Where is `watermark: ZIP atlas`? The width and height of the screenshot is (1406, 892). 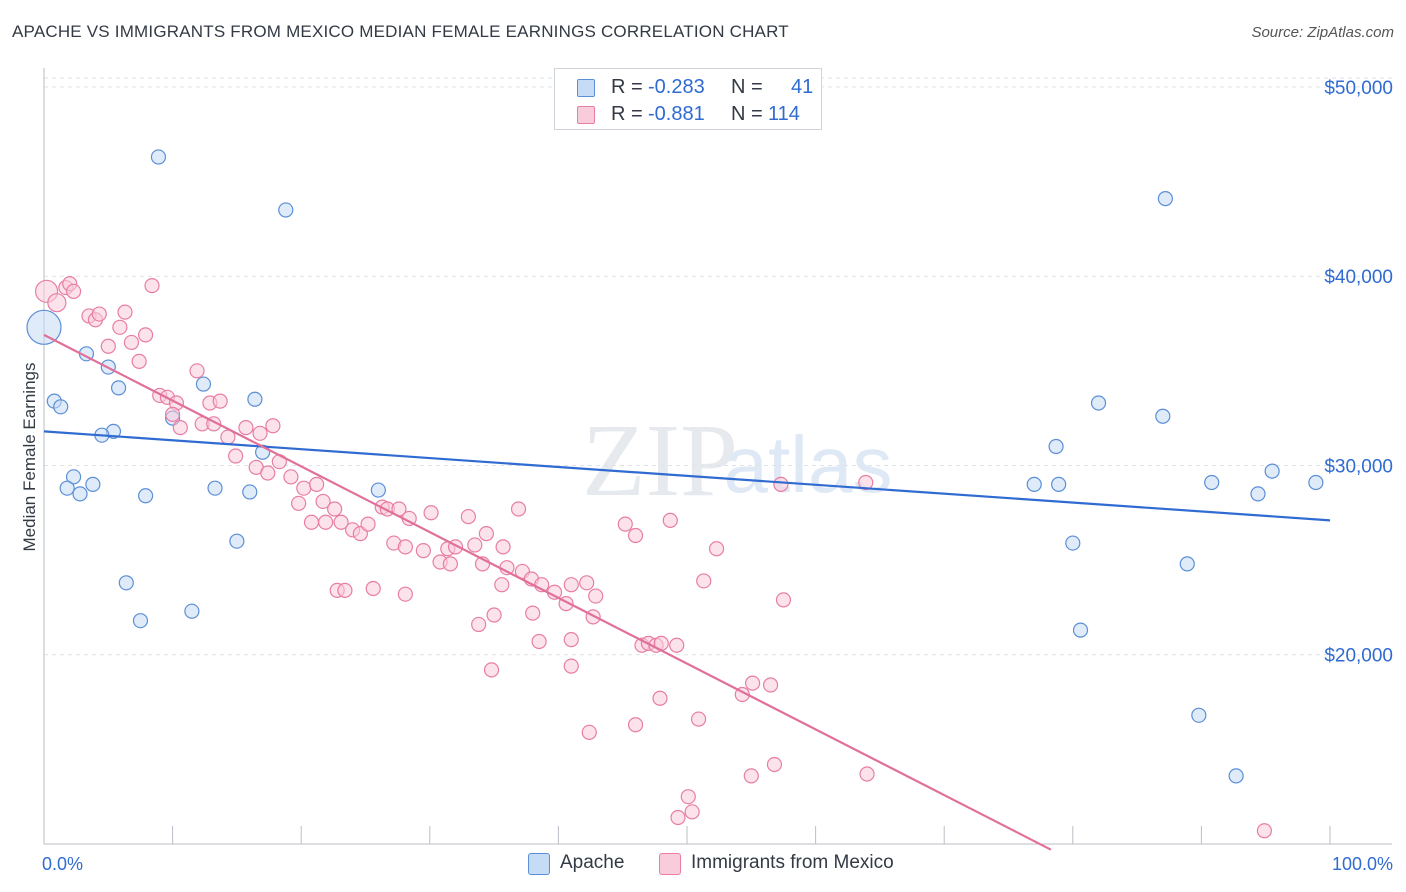 watermark: ZIP atlas is located at coordinates (737, 460).